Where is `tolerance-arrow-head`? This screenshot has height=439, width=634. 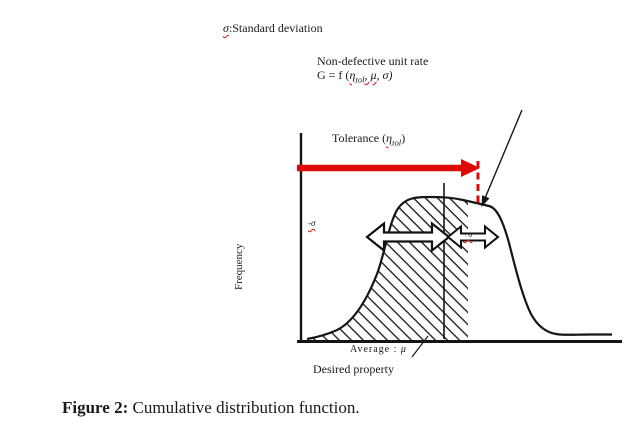
tolerance-arrow-head is located at coordinates (470, 168).